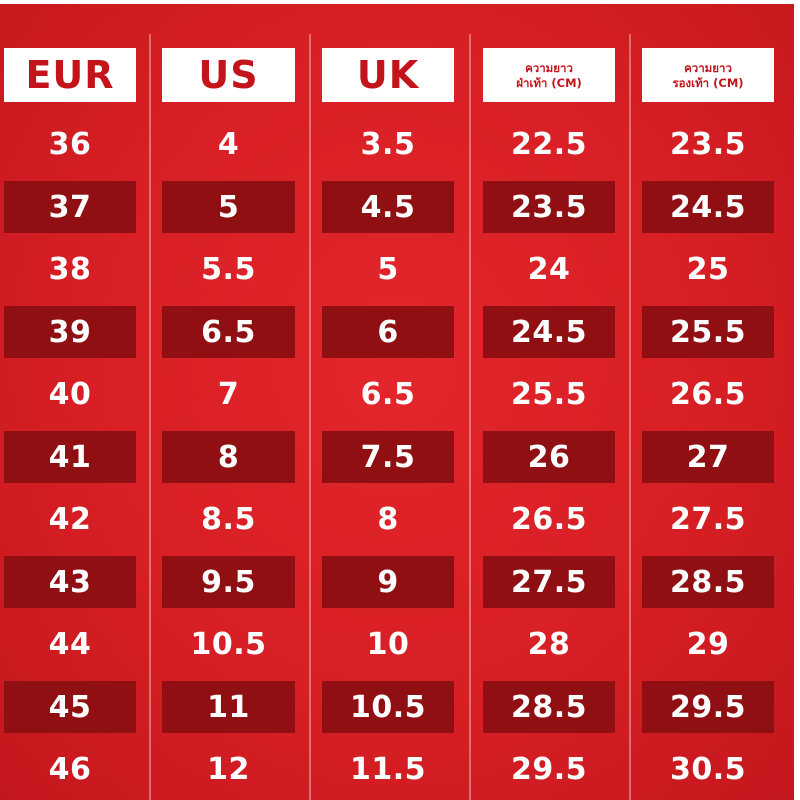 This screenshot has width=800, height=800. I want to click on cell-sole: 26.5, so click(708, 394).